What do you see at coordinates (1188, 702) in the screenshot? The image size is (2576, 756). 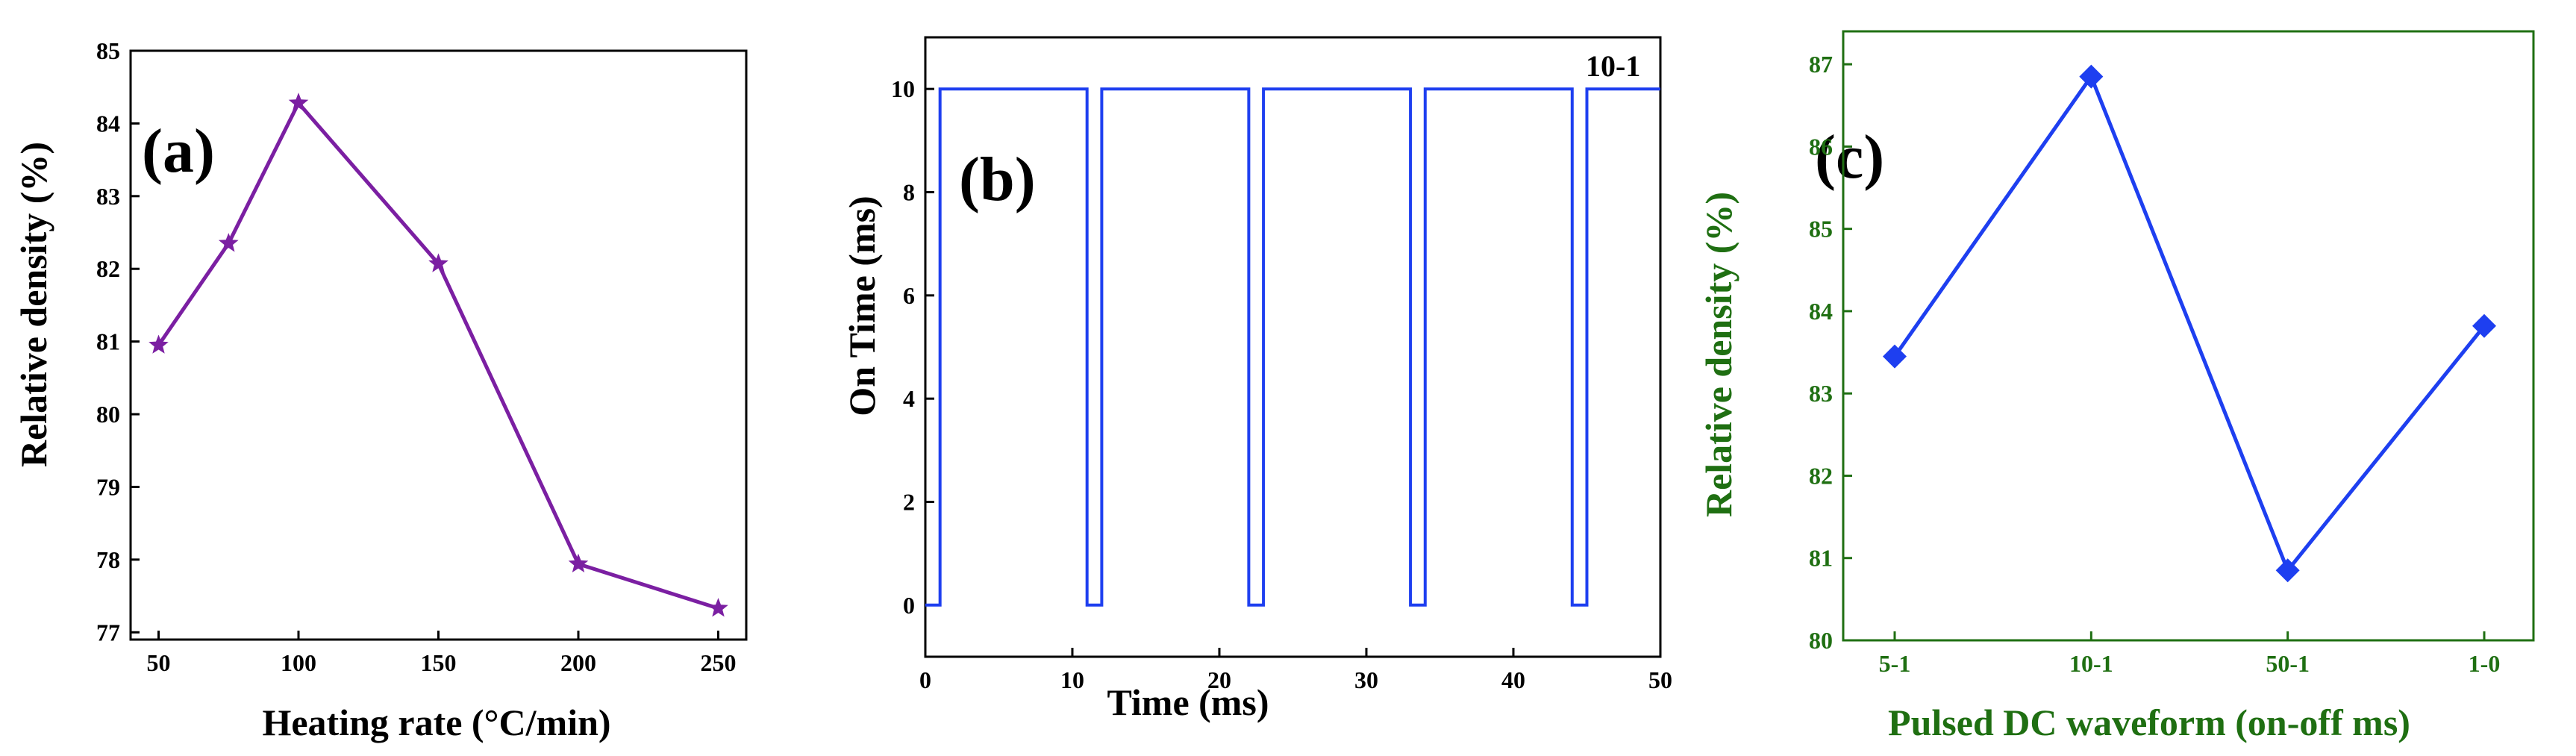 I see `panel-b-x-axis-label: Time (ms)` at bounding box center [1188, 702].